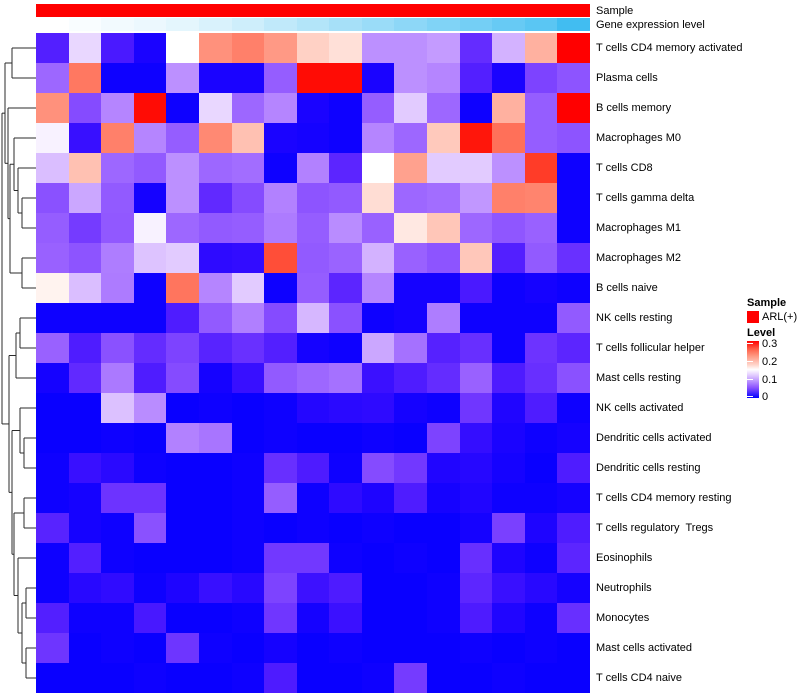  Describe the element at coordinates (624, 588) in the screenshot. I see `row-label: Neutrophils` at that location.